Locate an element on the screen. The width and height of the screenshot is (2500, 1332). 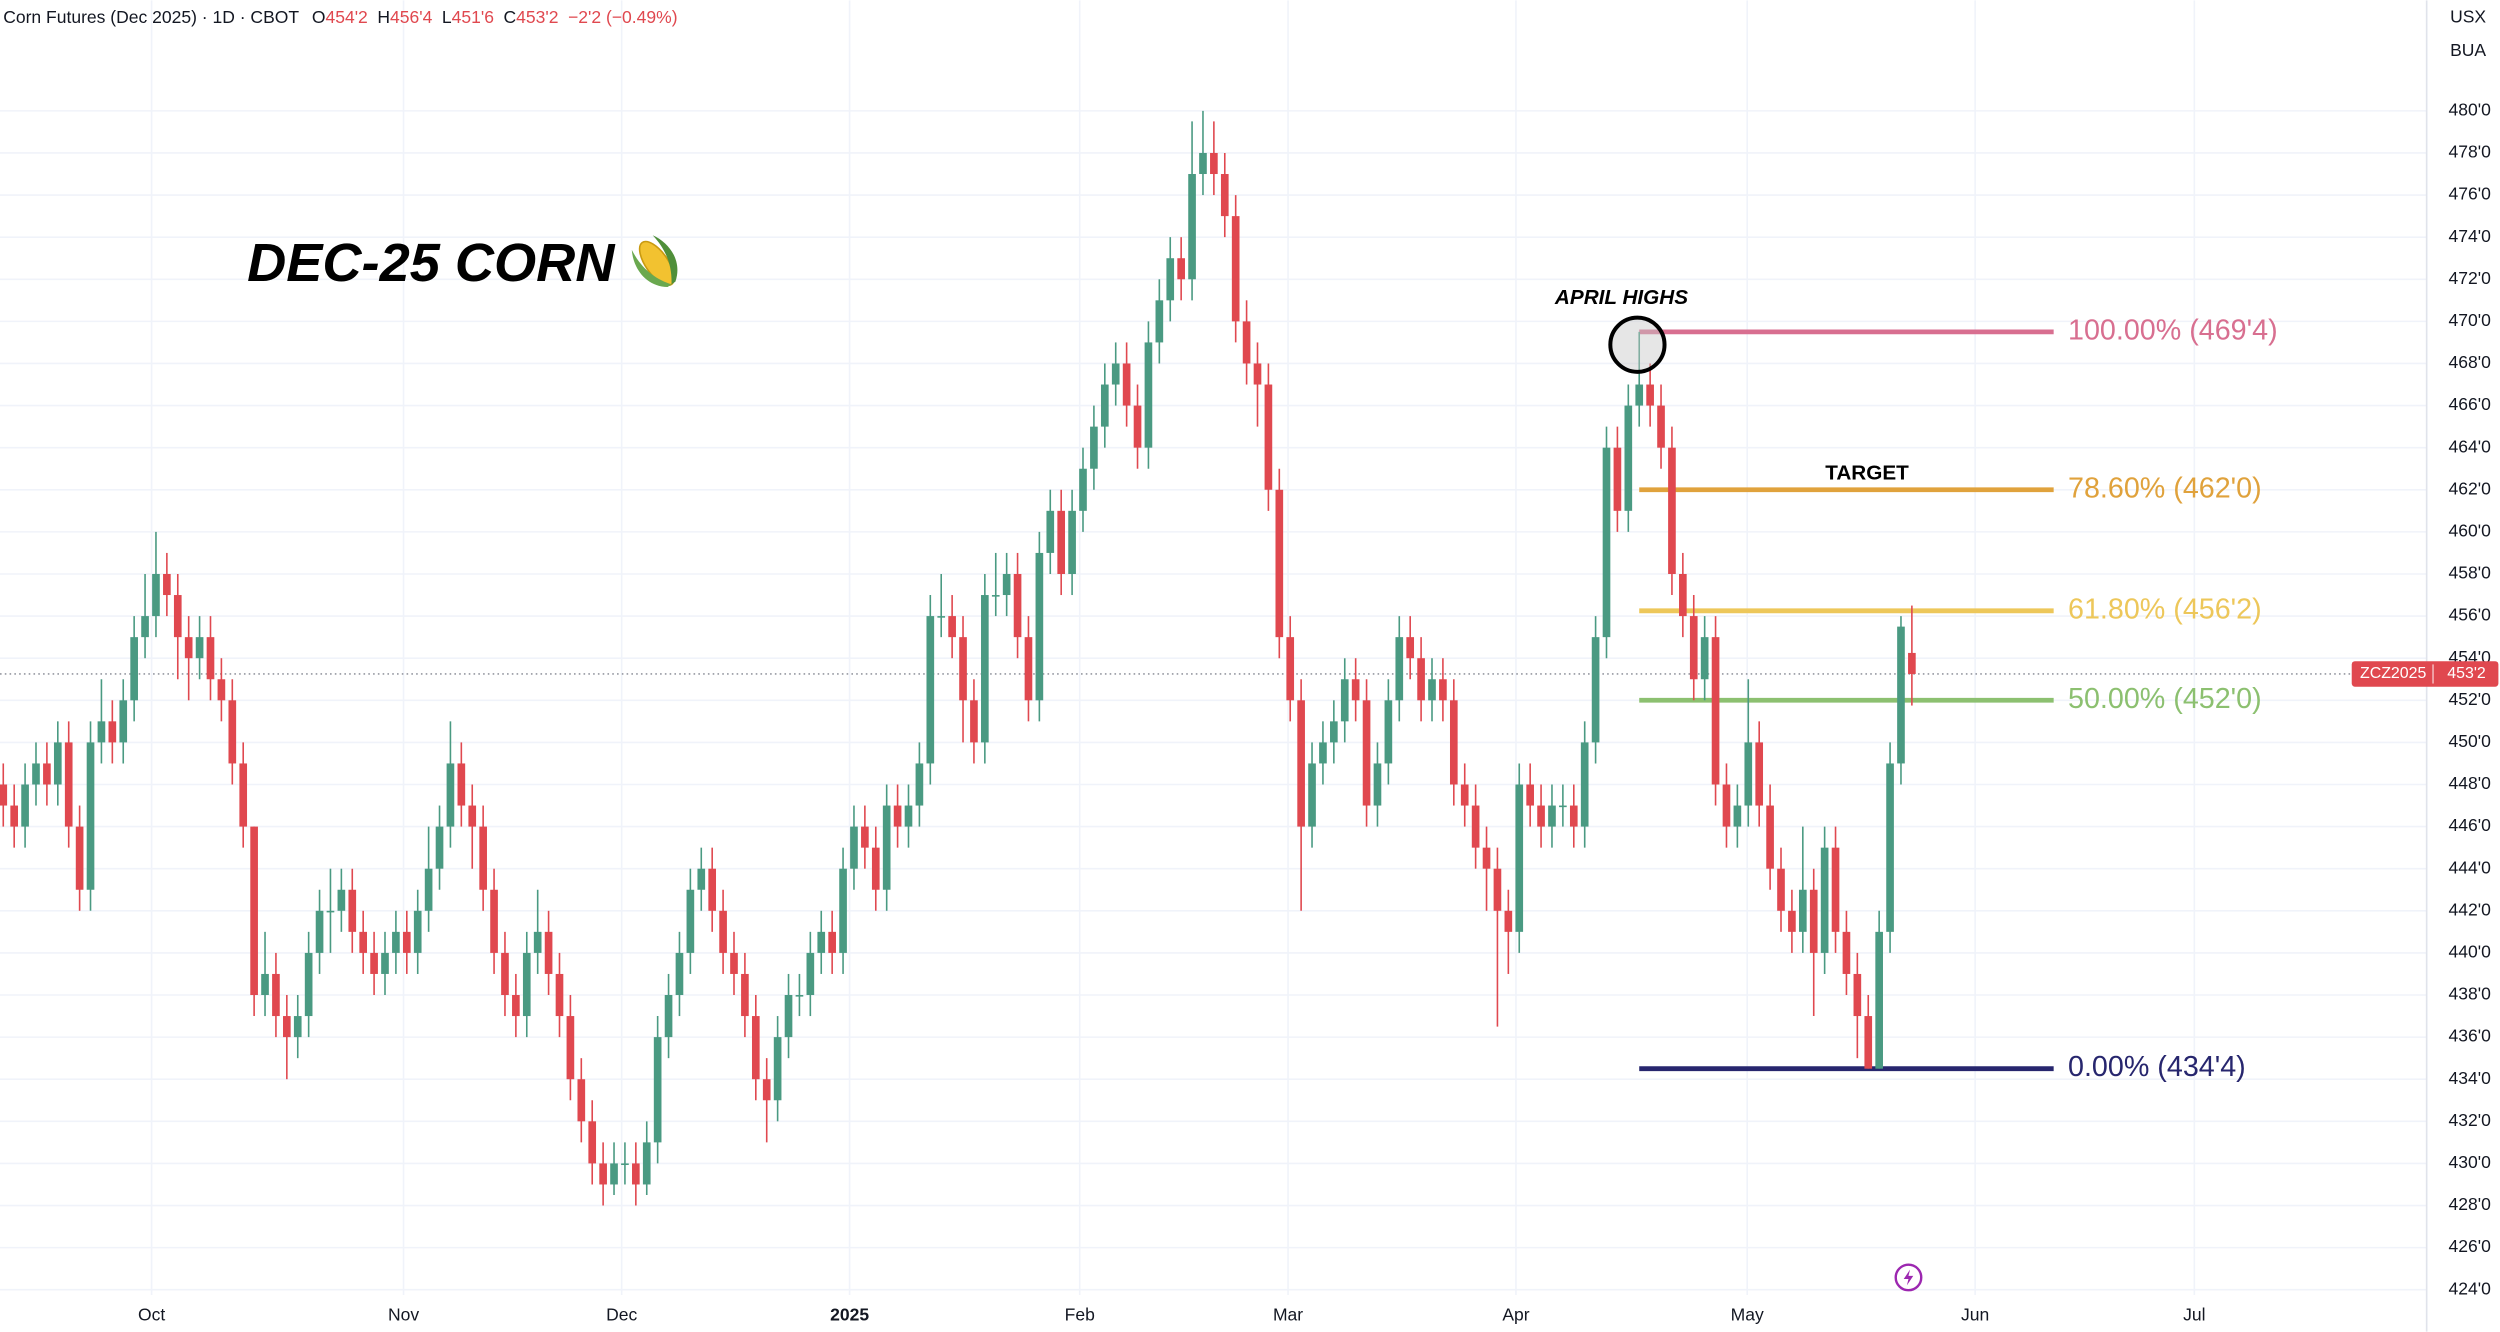
price-tag-value: 453'2 is located at coordinates (2466, 673).